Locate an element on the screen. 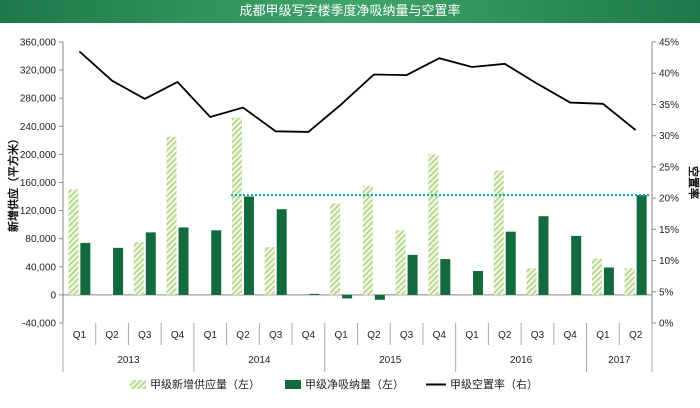  y-left-tick-label: 200,000 is located at coordinates (38, 155).